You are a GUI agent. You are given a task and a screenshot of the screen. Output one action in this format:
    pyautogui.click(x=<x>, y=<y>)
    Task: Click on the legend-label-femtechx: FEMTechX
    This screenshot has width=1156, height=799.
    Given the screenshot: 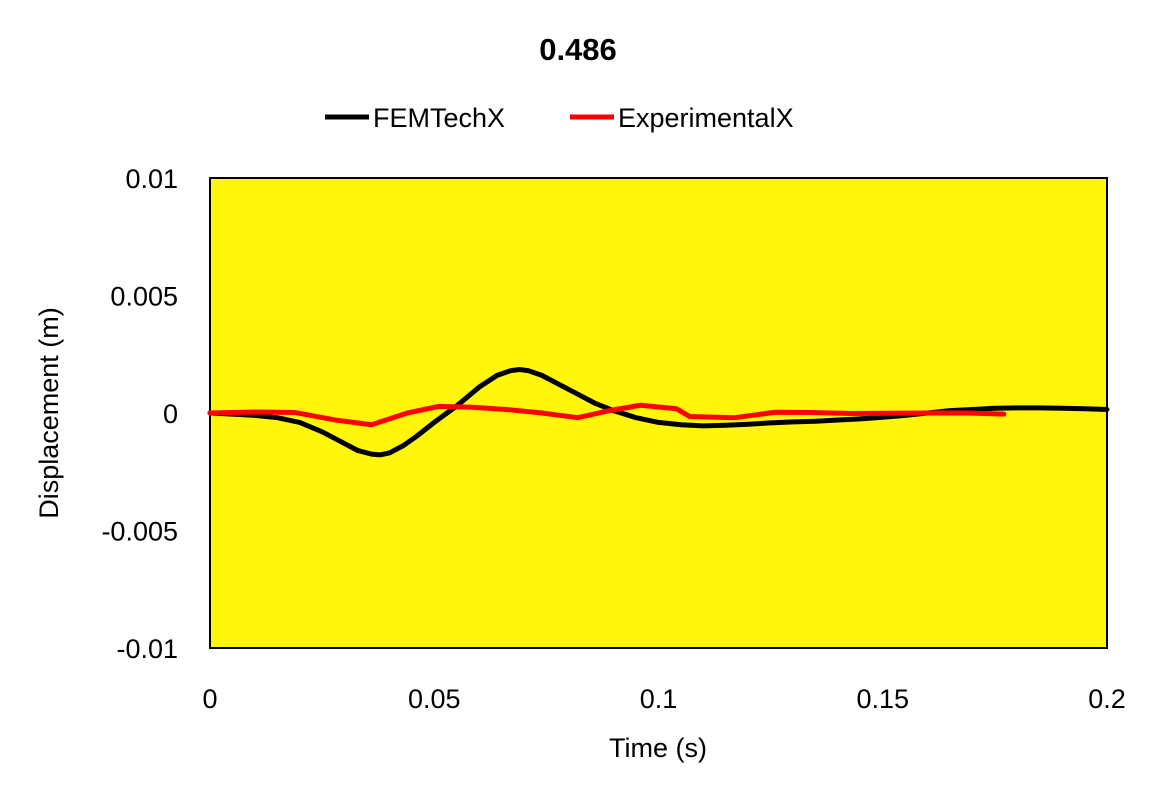 What is the action you would take?
    pyautogui.click(x=439, y=118)
    